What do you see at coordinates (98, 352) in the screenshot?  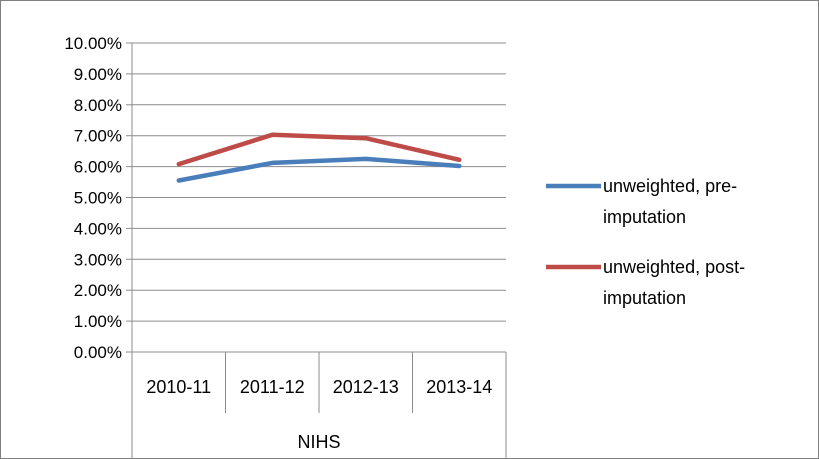 I see `y-tick-label: 0.00%` at bounding box center [98, 352].